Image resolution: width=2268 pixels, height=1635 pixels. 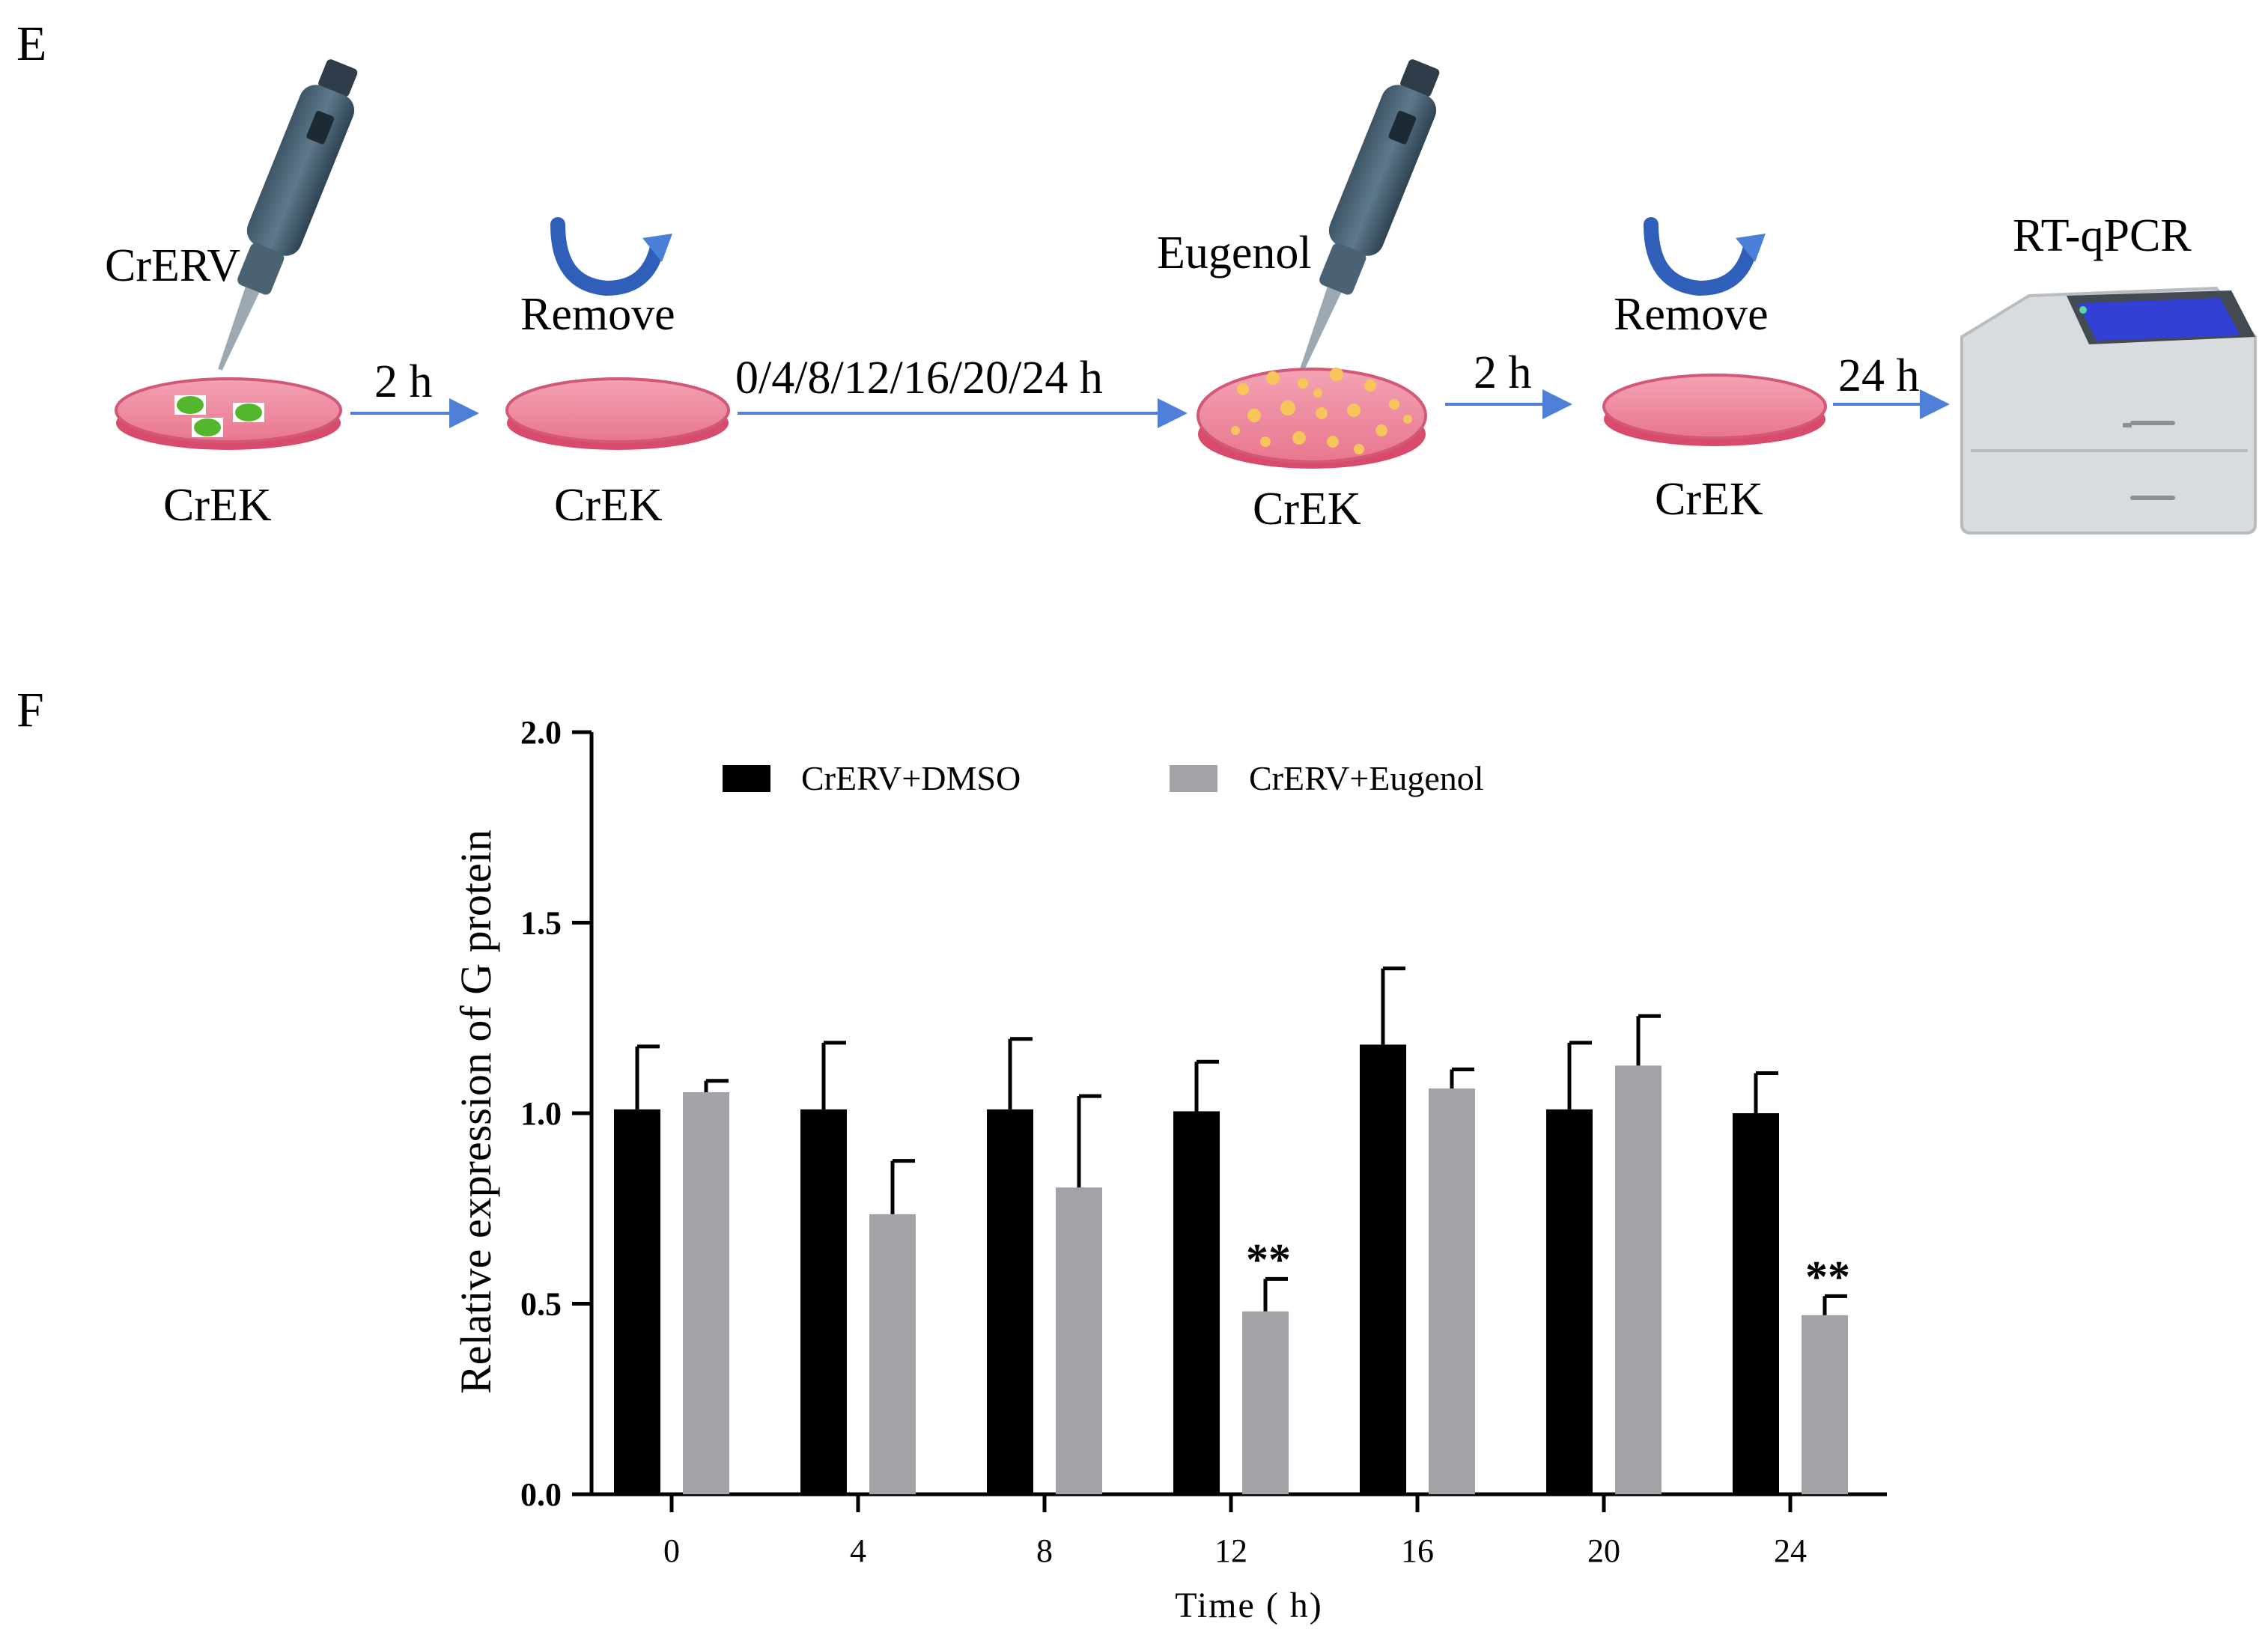 What do you see at coordinates (1044, 1550) in the screenshot?
I see `x-tick-label: 8` at bounding box center [1044, 1550].